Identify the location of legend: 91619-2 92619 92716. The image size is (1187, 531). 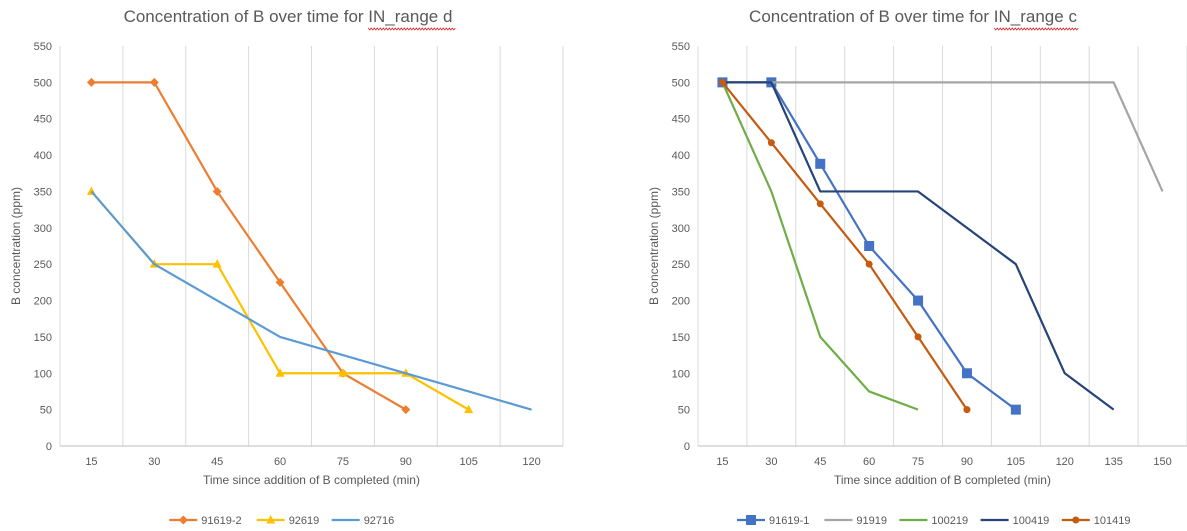
(281, 521).